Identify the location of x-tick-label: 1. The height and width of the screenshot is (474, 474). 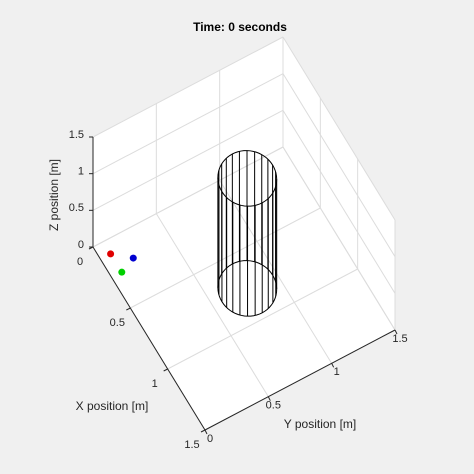
(155, 384).